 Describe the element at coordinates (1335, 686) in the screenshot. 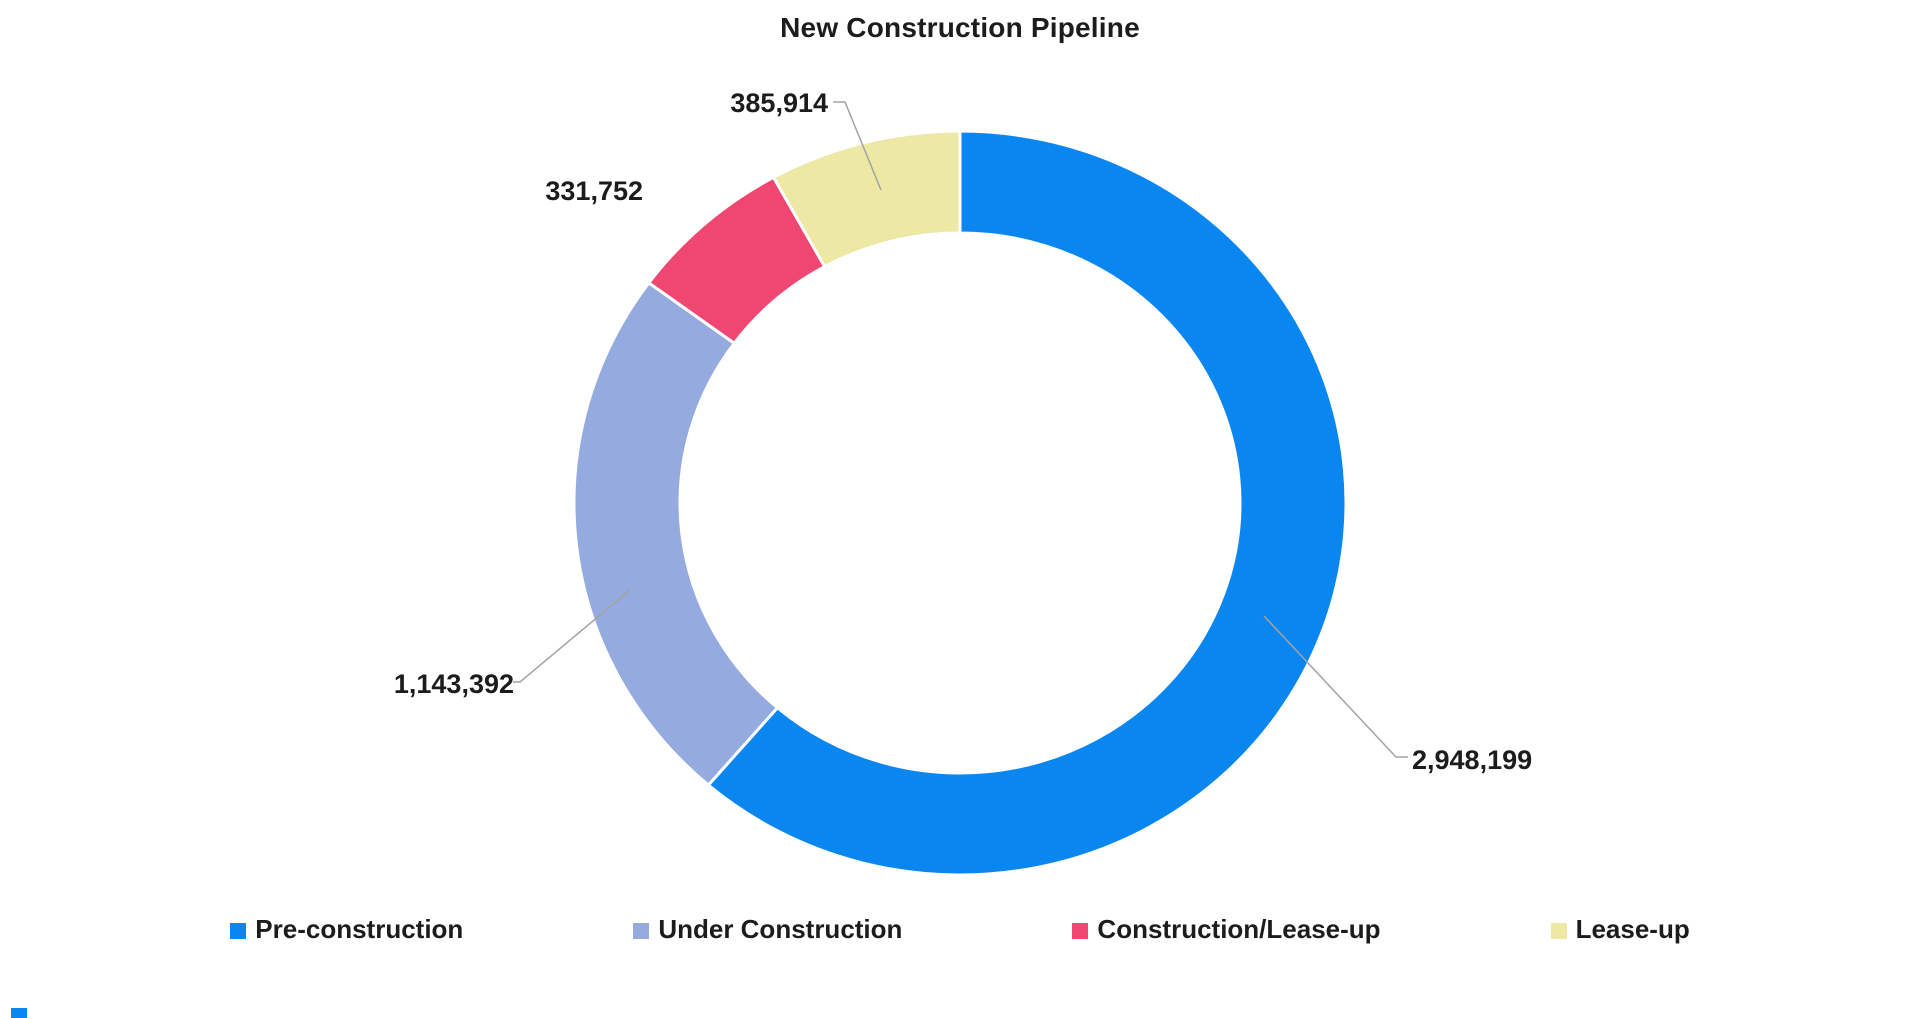

I see `leader-line-pre-construction` at that location.